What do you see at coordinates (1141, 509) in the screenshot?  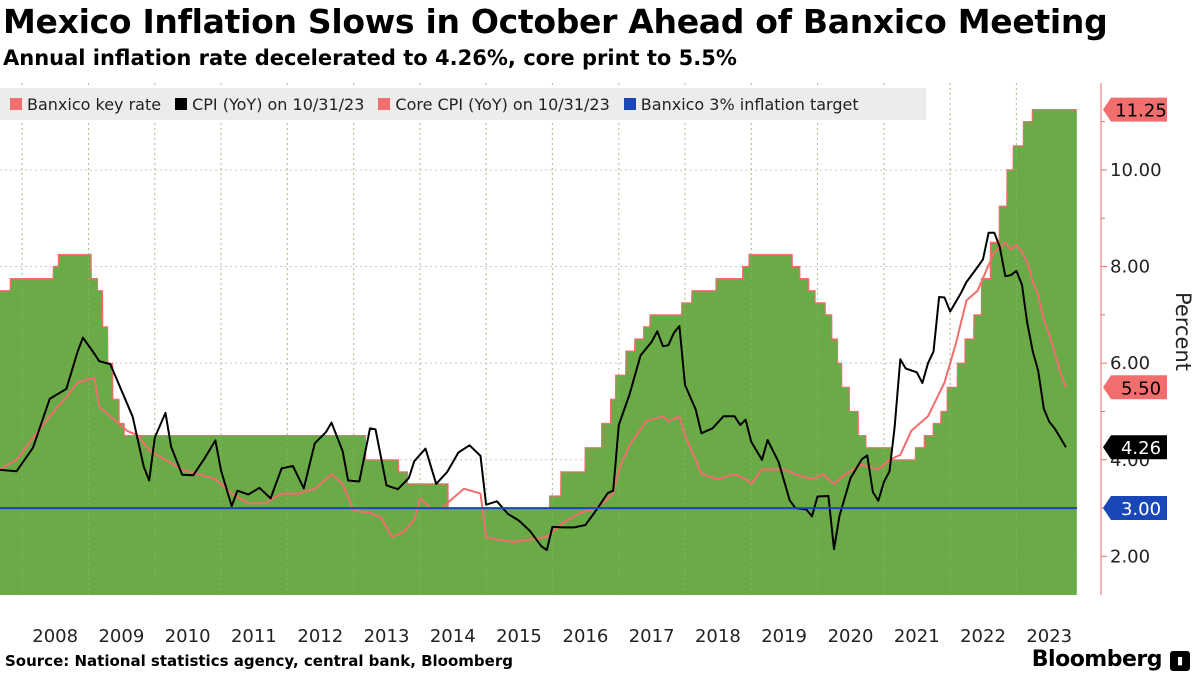 I see `value-tag-label: 3.00` at bounding box center [1141, 509].